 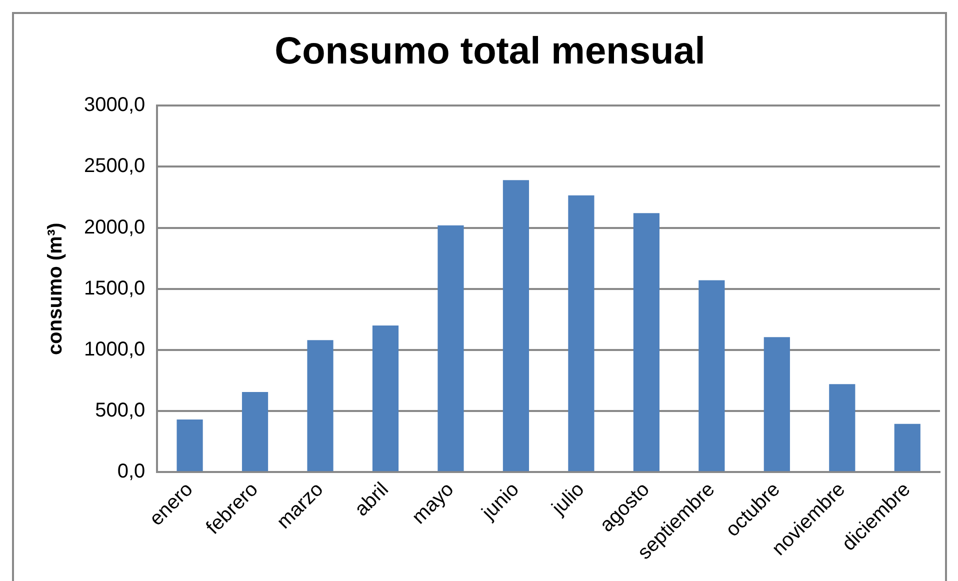 What do you see at coordinates (115, 105) in the screenshot?
I see `y-tick-label: 3000,0` at bounding box center [115, 105].